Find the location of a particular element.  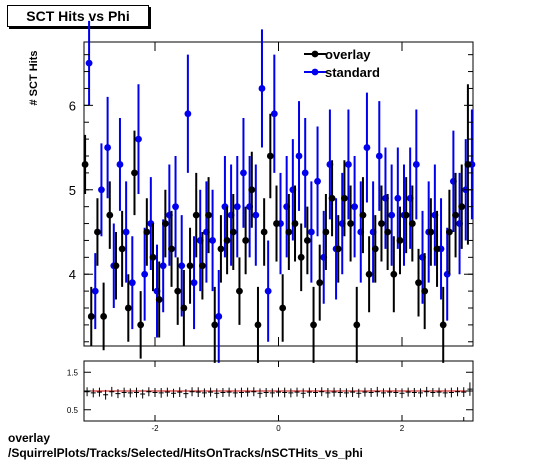

legend-label-overlay: overlay is located at coordinates (348, 54).